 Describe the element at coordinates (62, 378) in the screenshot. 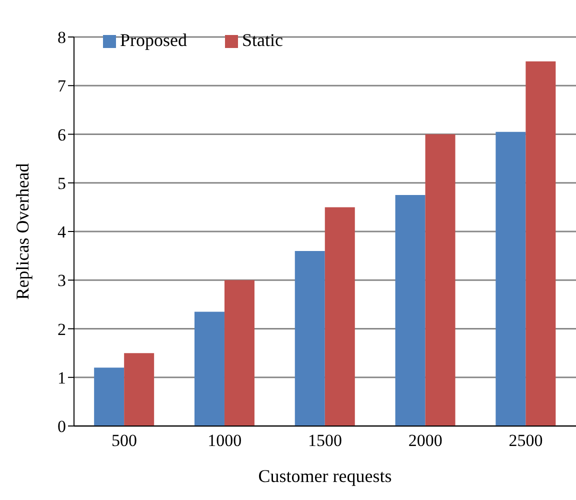

I see `y-tick-label: 1` at that location.